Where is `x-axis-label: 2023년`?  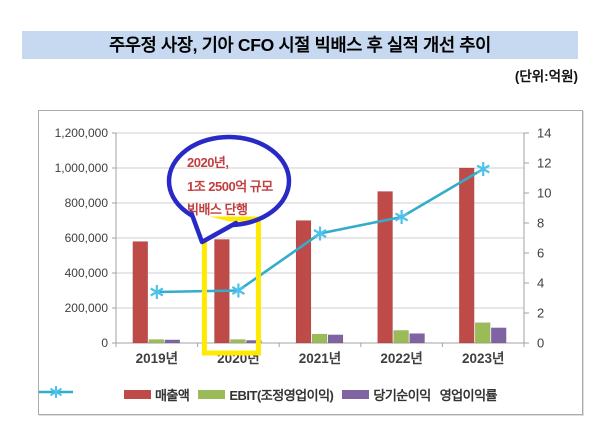 x-axis-label: 2023년 is located at coordinates (483, 358).